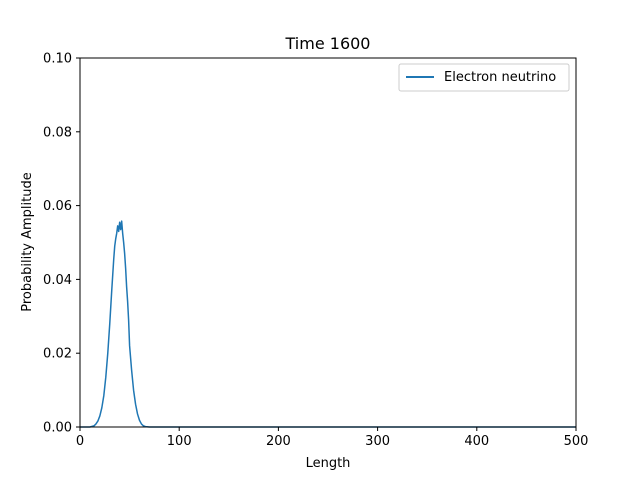  Describe the element at coordinates (61, 244) in the screenshot. I see `y-axis: 0.00 0.02 0.04 0.06 0.08 0.10` at that location.